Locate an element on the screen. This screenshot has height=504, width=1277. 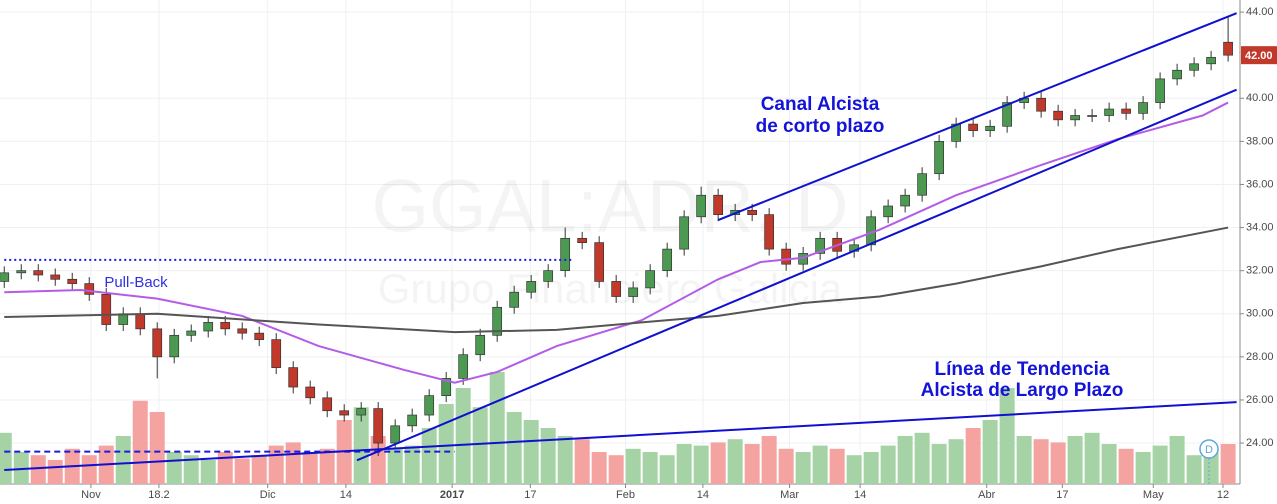
y-tick-label: 40.00 is located at coordinates (1260, 98).